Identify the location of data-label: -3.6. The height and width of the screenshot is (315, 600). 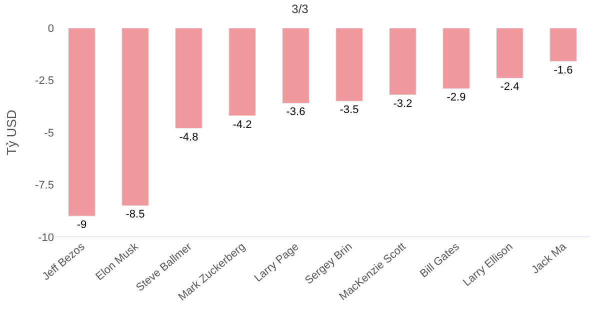
(296, 112).